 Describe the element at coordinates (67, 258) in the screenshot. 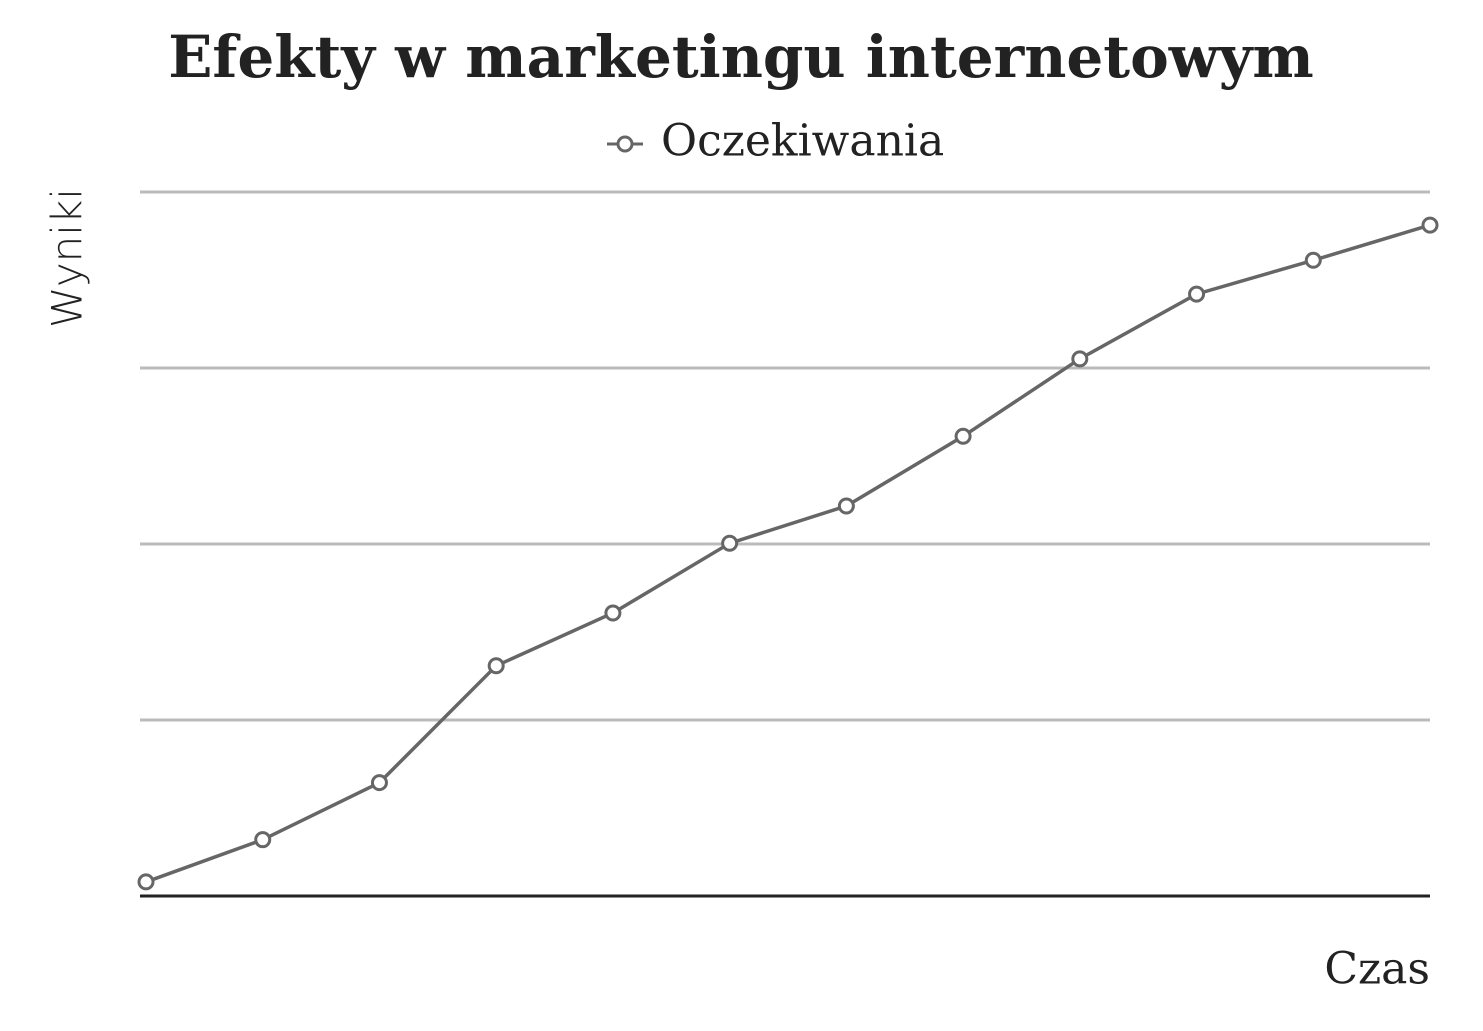

I see `y-axis-label: Wyniki` at that location.